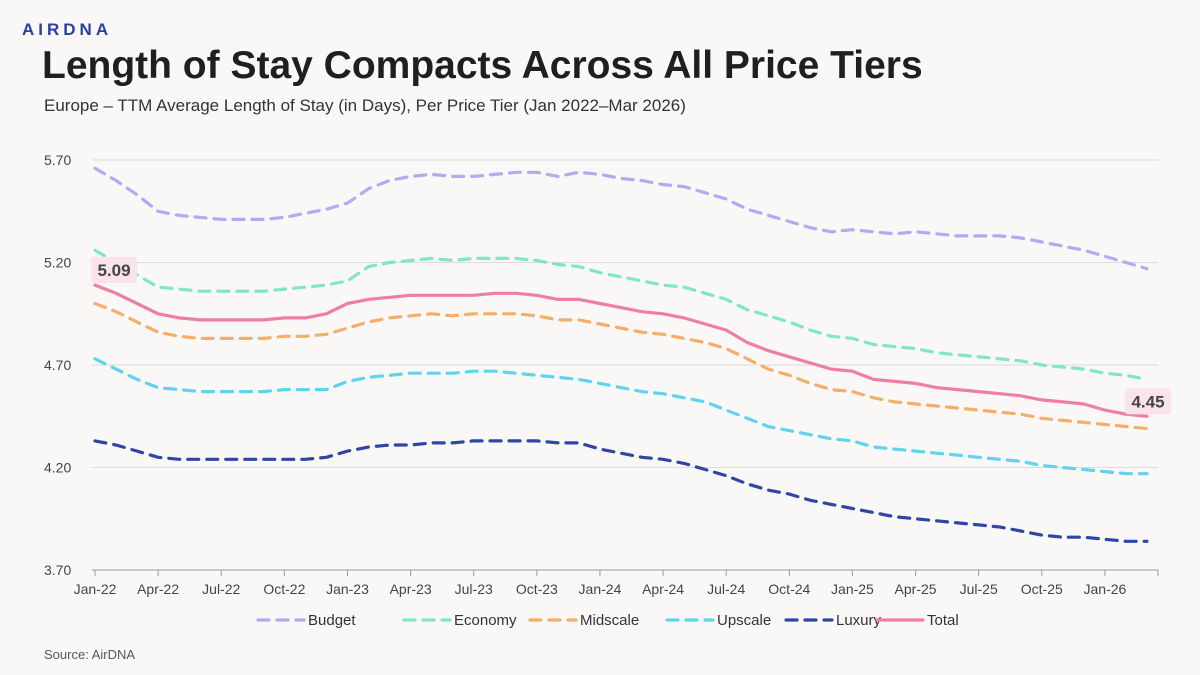  I want to click on x-tick-label: Oct-22, so click(284, 589).